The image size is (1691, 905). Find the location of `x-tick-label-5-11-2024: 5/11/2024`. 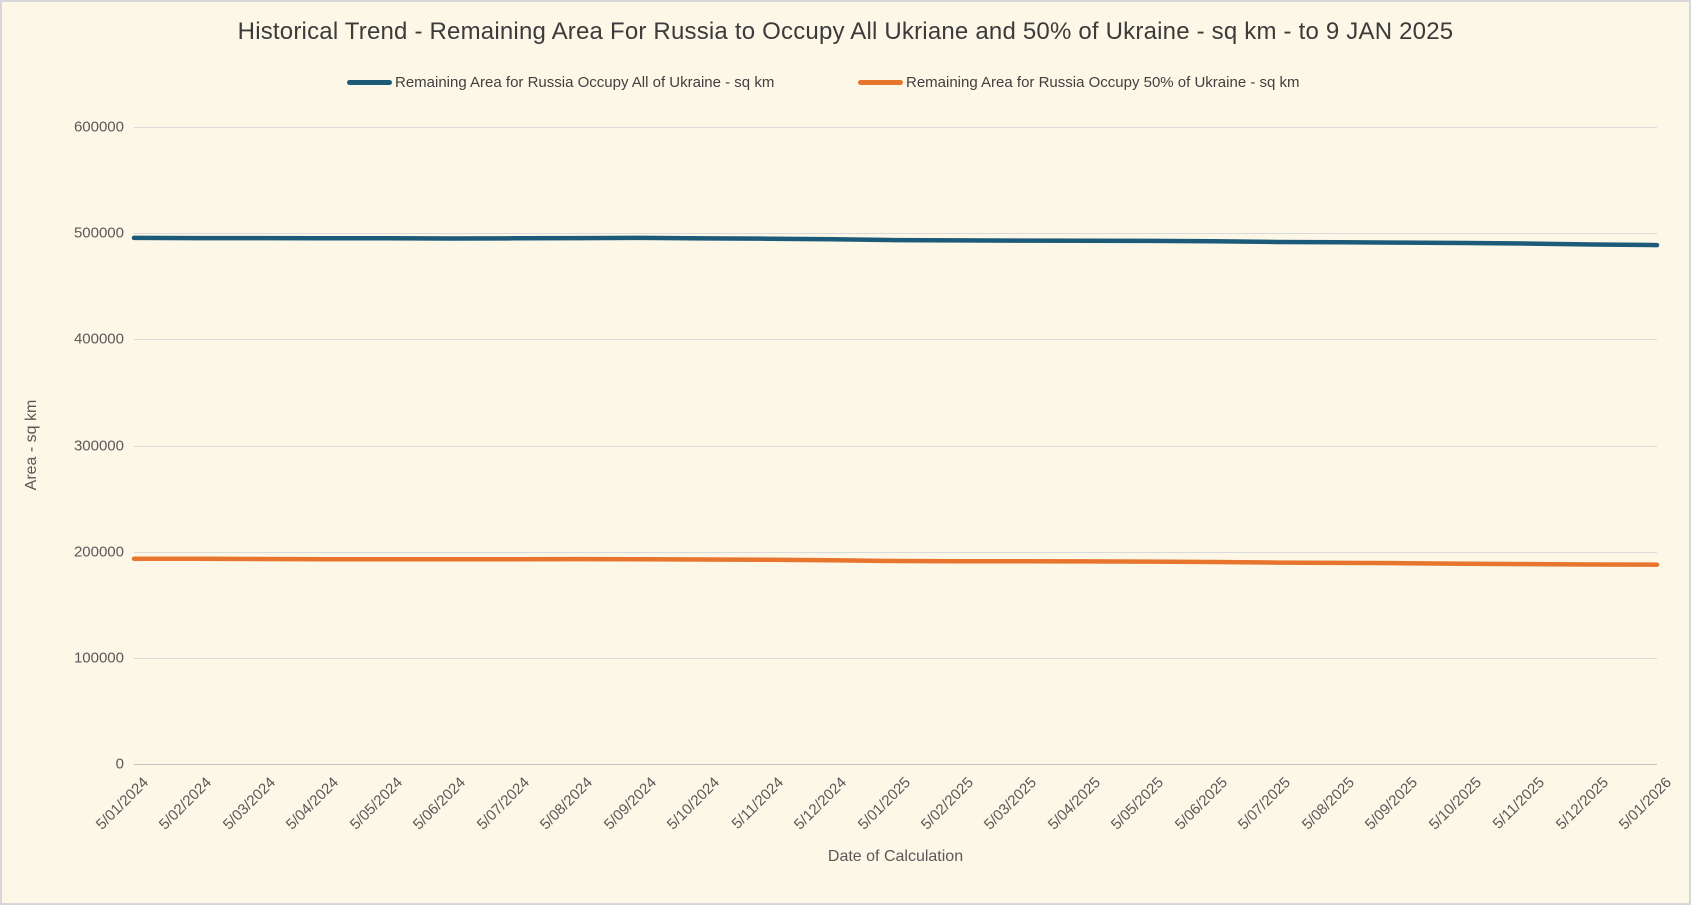

x-tick-label-5-11-2024: 5/11/2024 is located at coordinates (757, 803).